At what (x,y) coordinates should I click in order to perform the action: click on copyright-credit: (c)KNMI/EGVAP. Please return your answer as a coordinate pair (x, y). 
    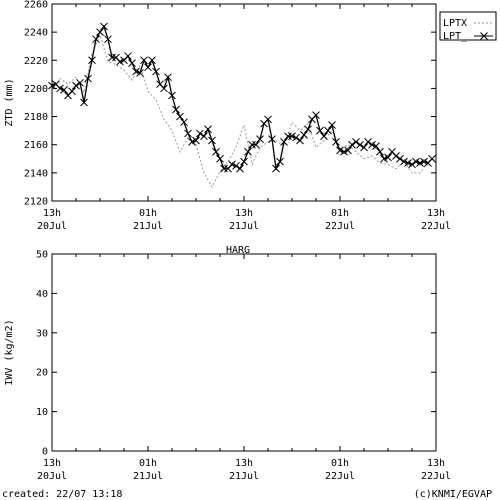
    Looking at the image, I should click on (452, 494).